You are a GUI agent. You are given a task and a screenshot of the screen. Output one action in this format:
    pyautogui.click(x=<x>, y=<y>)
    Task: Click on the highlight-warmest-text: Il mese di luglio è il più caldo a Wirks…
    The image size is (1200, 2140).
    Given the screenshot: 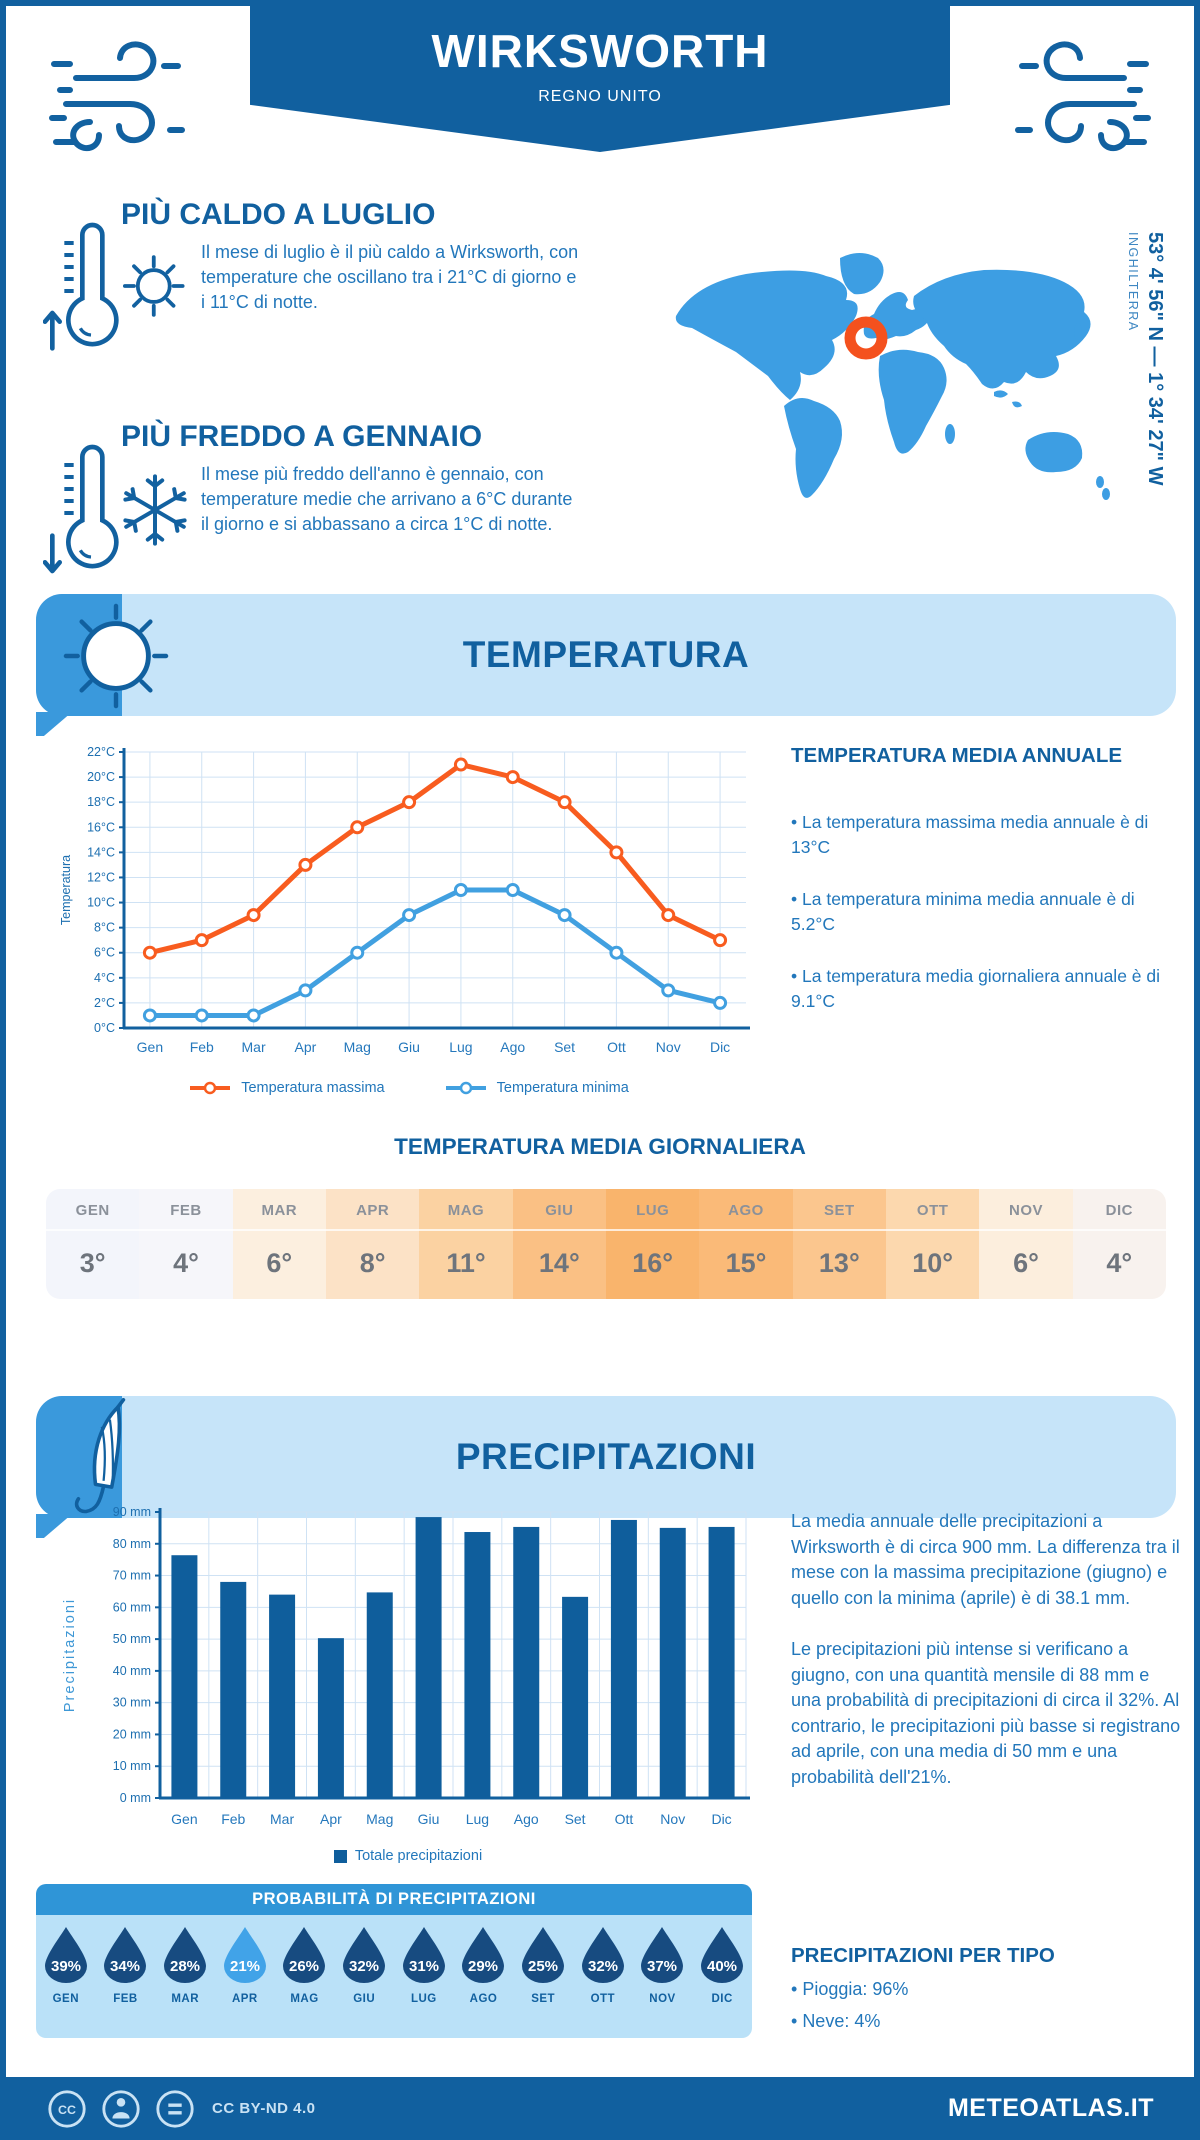 What is the action you would take?
    pyautogui.click(x=390, y=277)
    